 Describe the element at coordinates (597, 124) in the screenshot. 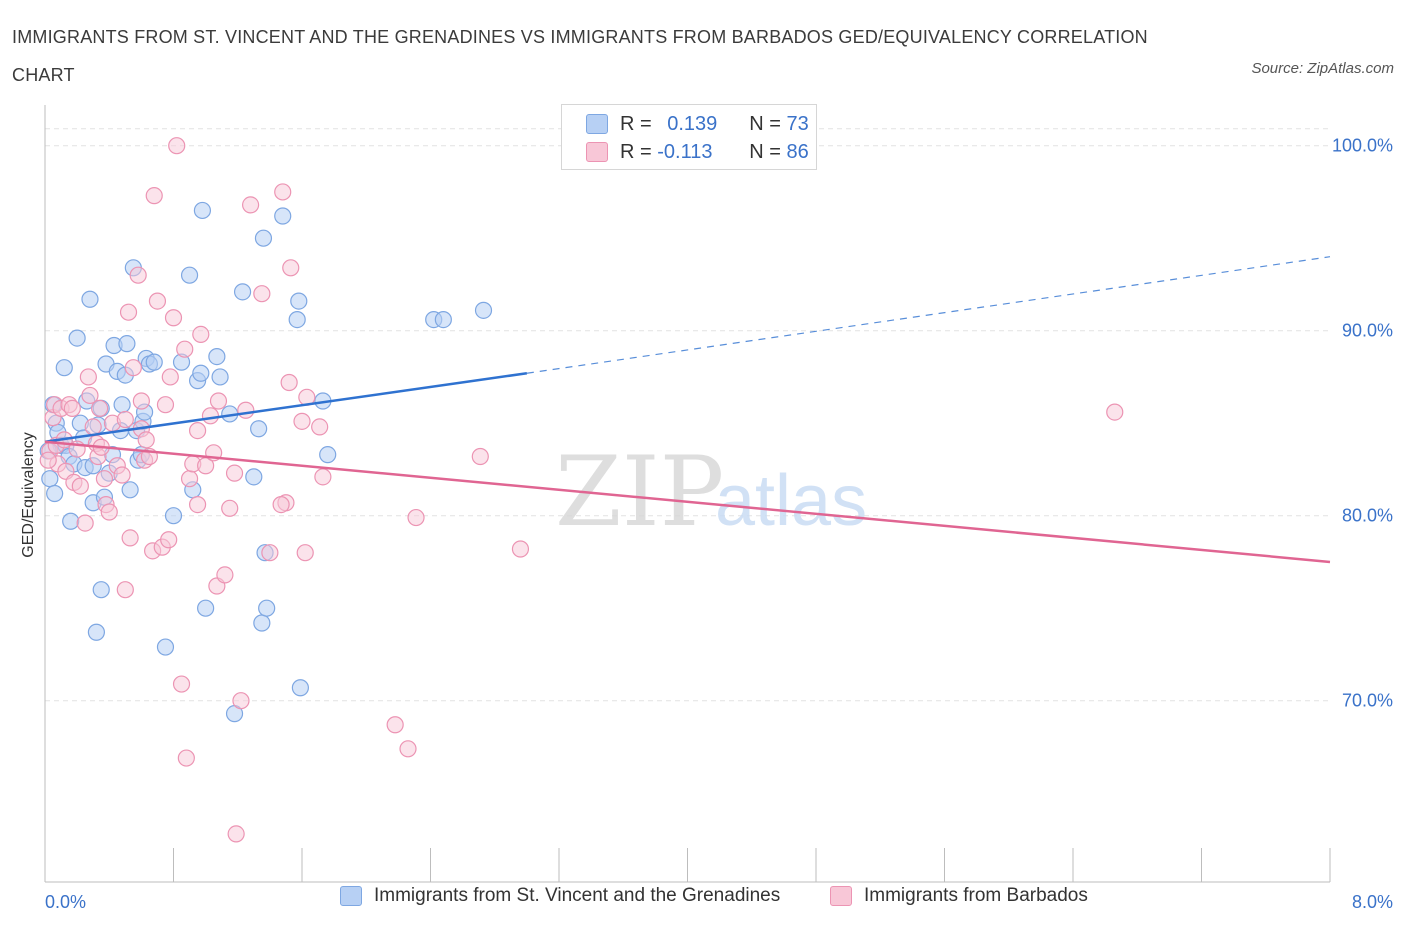

I see `blue-swatch` at that location.